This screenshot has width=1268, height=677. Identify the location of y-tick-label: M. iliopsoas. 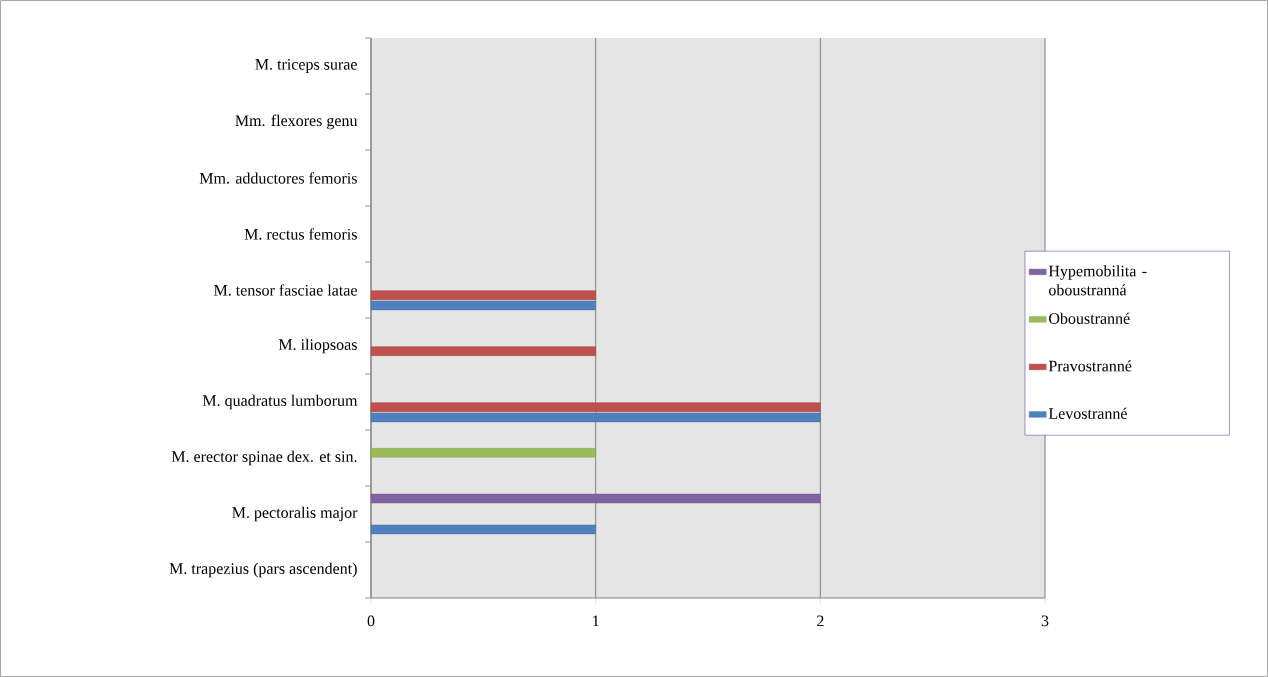
(317, 346).